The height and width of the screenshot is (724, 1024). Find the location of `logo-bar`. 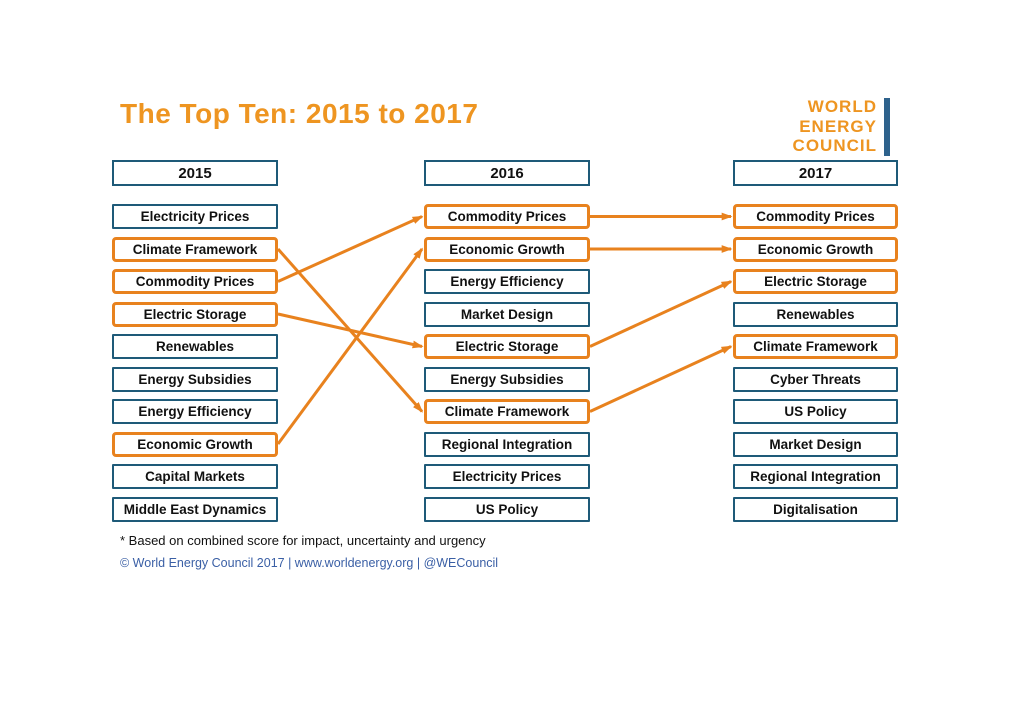

logo-bar is located at coordinates (887, 127).